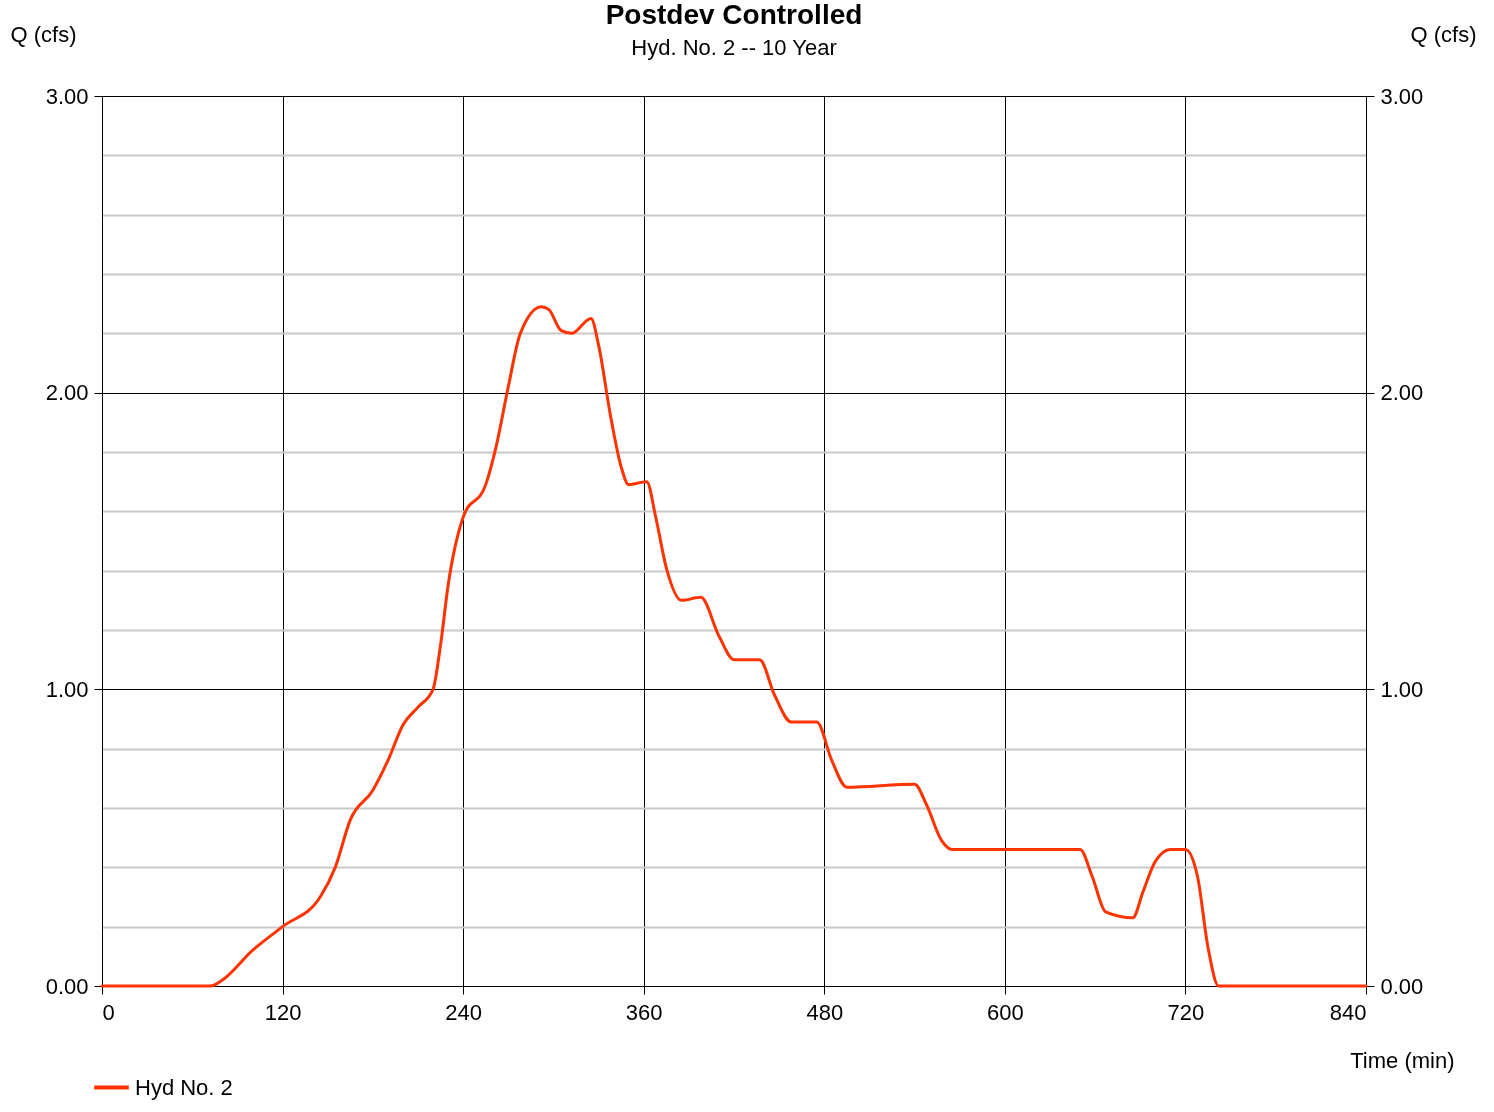 The image size is (1494, 1112). What do you see at coordinates (1402, 689) in the screenshot?
I see `y2-tick-label: 1.00` at bounding box center [1402, 689].